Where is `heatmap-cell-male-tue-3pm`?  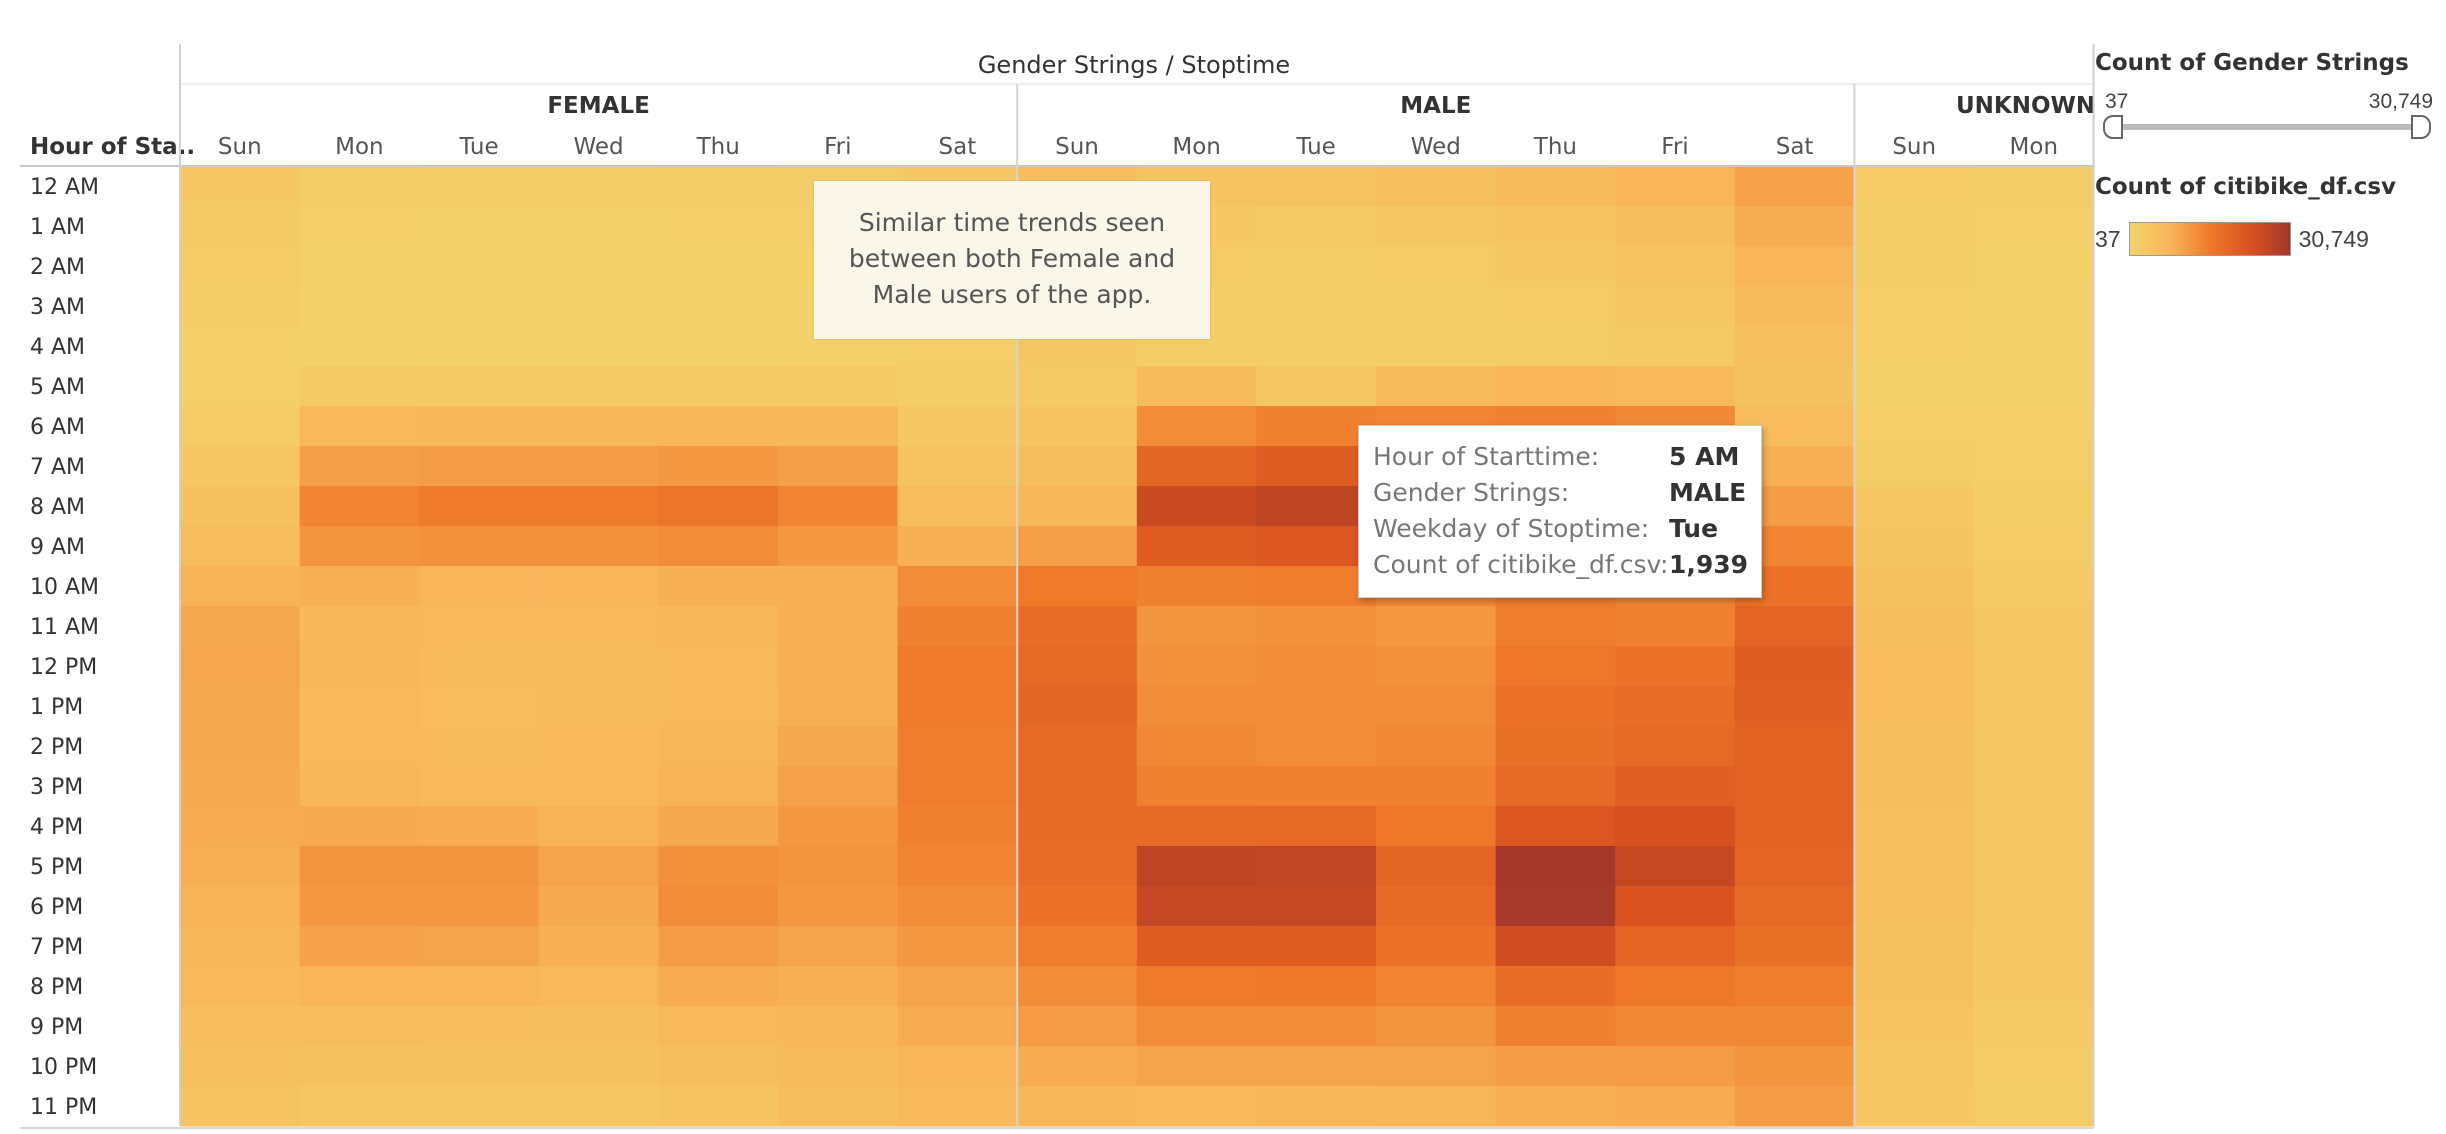
heatmap-cell-male-tue-3pm is located at coordinates (1316, 786).